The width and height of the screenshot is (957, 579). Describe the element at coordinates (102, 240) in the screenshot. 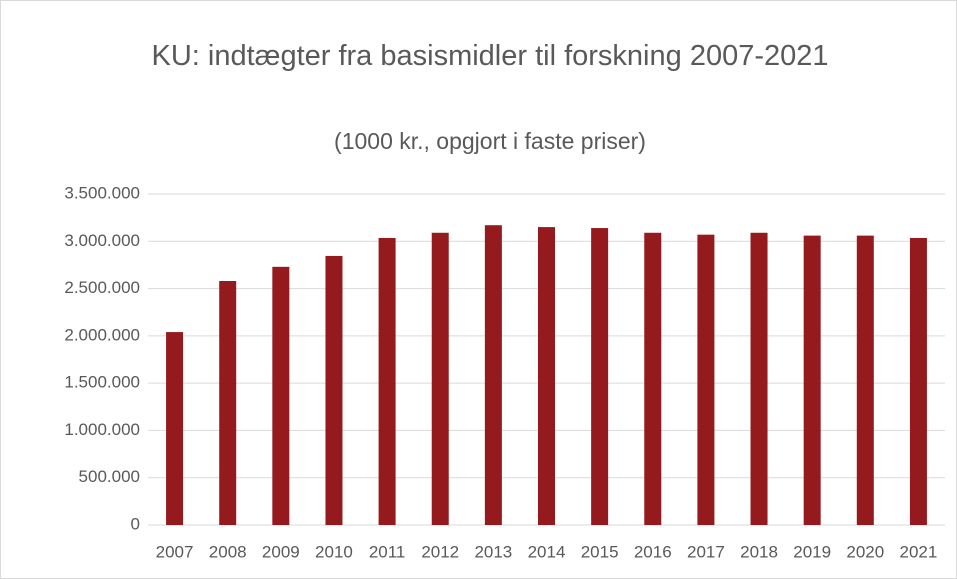

I see `y-tick-label: 3.000.000` at that location.